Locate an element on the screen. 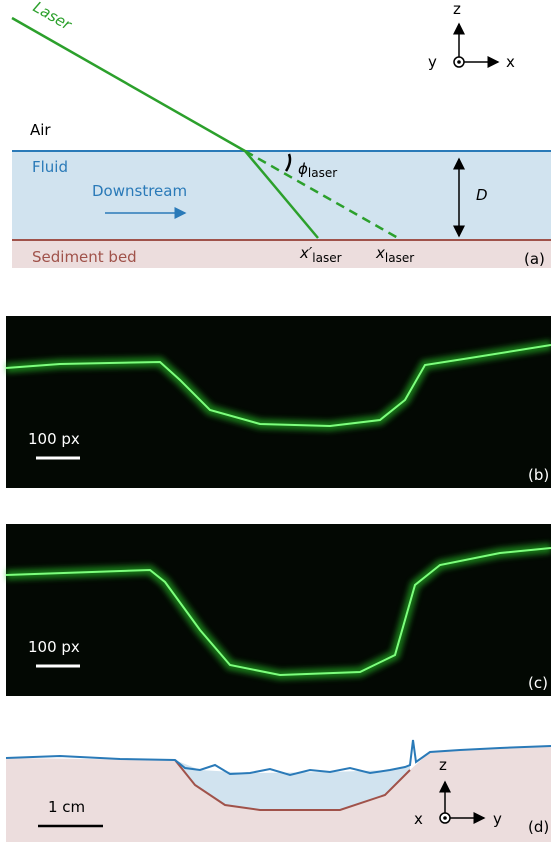 This screenshot has width=551, height=842. phi-symbol: ϕ is located at coordinates (303, 169).